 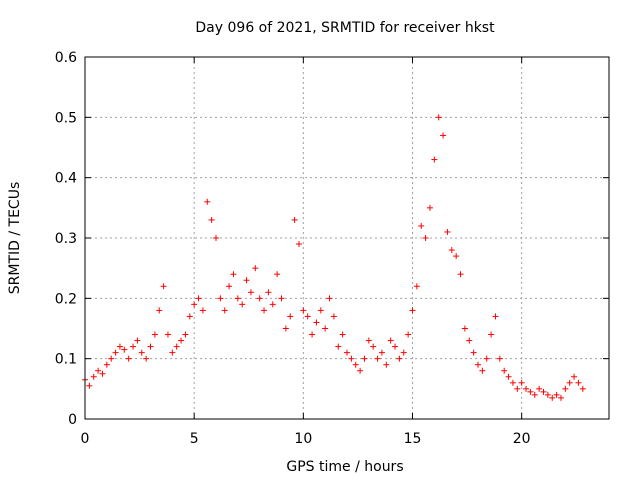 I want to click on y-tick-label: 0.1, so click(x=66, y=360).